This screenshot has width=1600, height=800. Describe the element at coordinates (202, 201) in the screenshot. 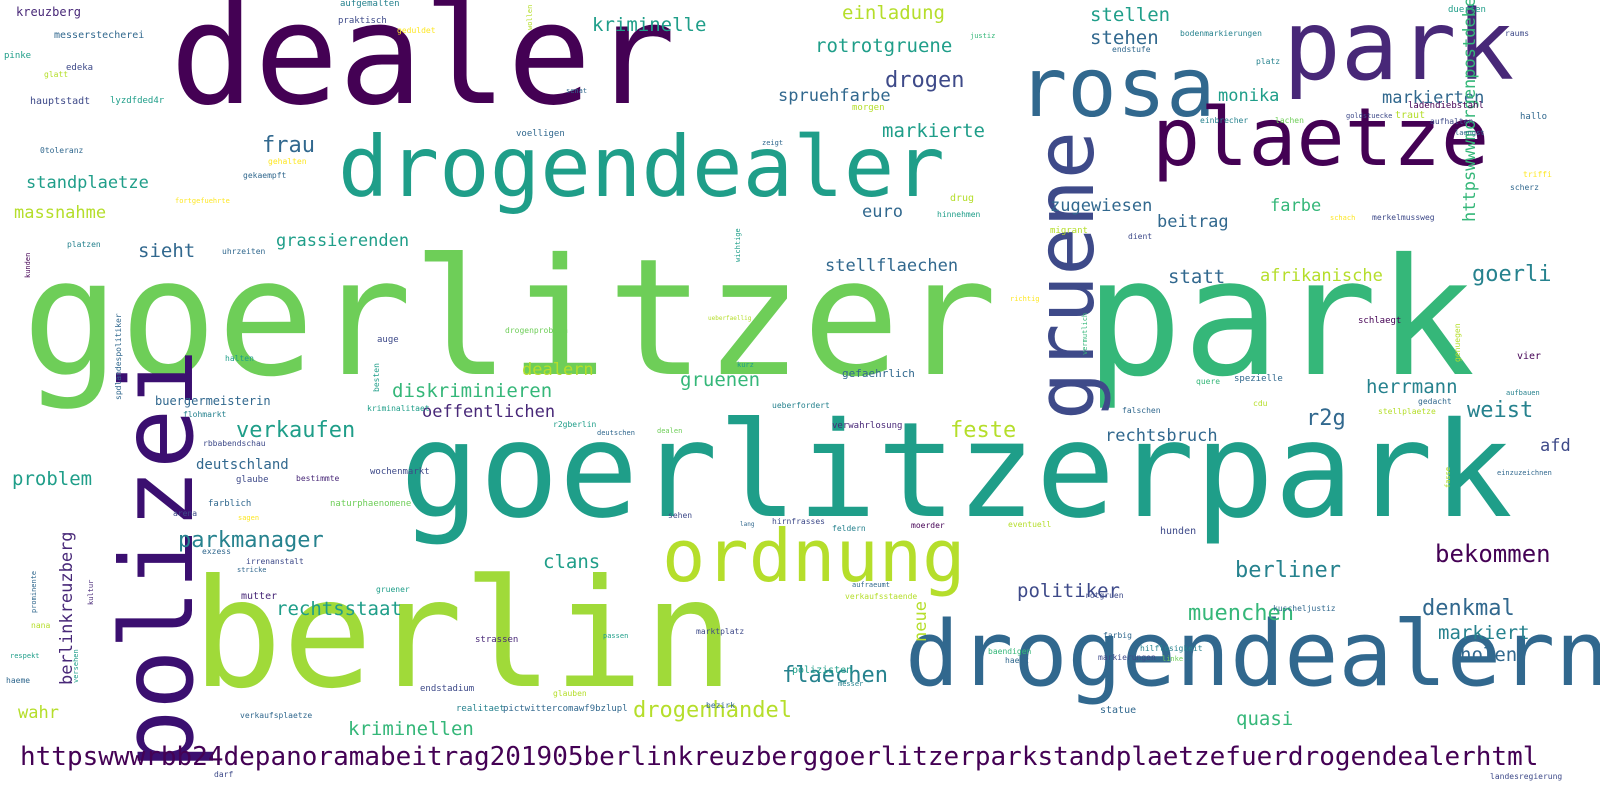

I see `word-fortgefuehrte: fortgefuehrte` at that location.